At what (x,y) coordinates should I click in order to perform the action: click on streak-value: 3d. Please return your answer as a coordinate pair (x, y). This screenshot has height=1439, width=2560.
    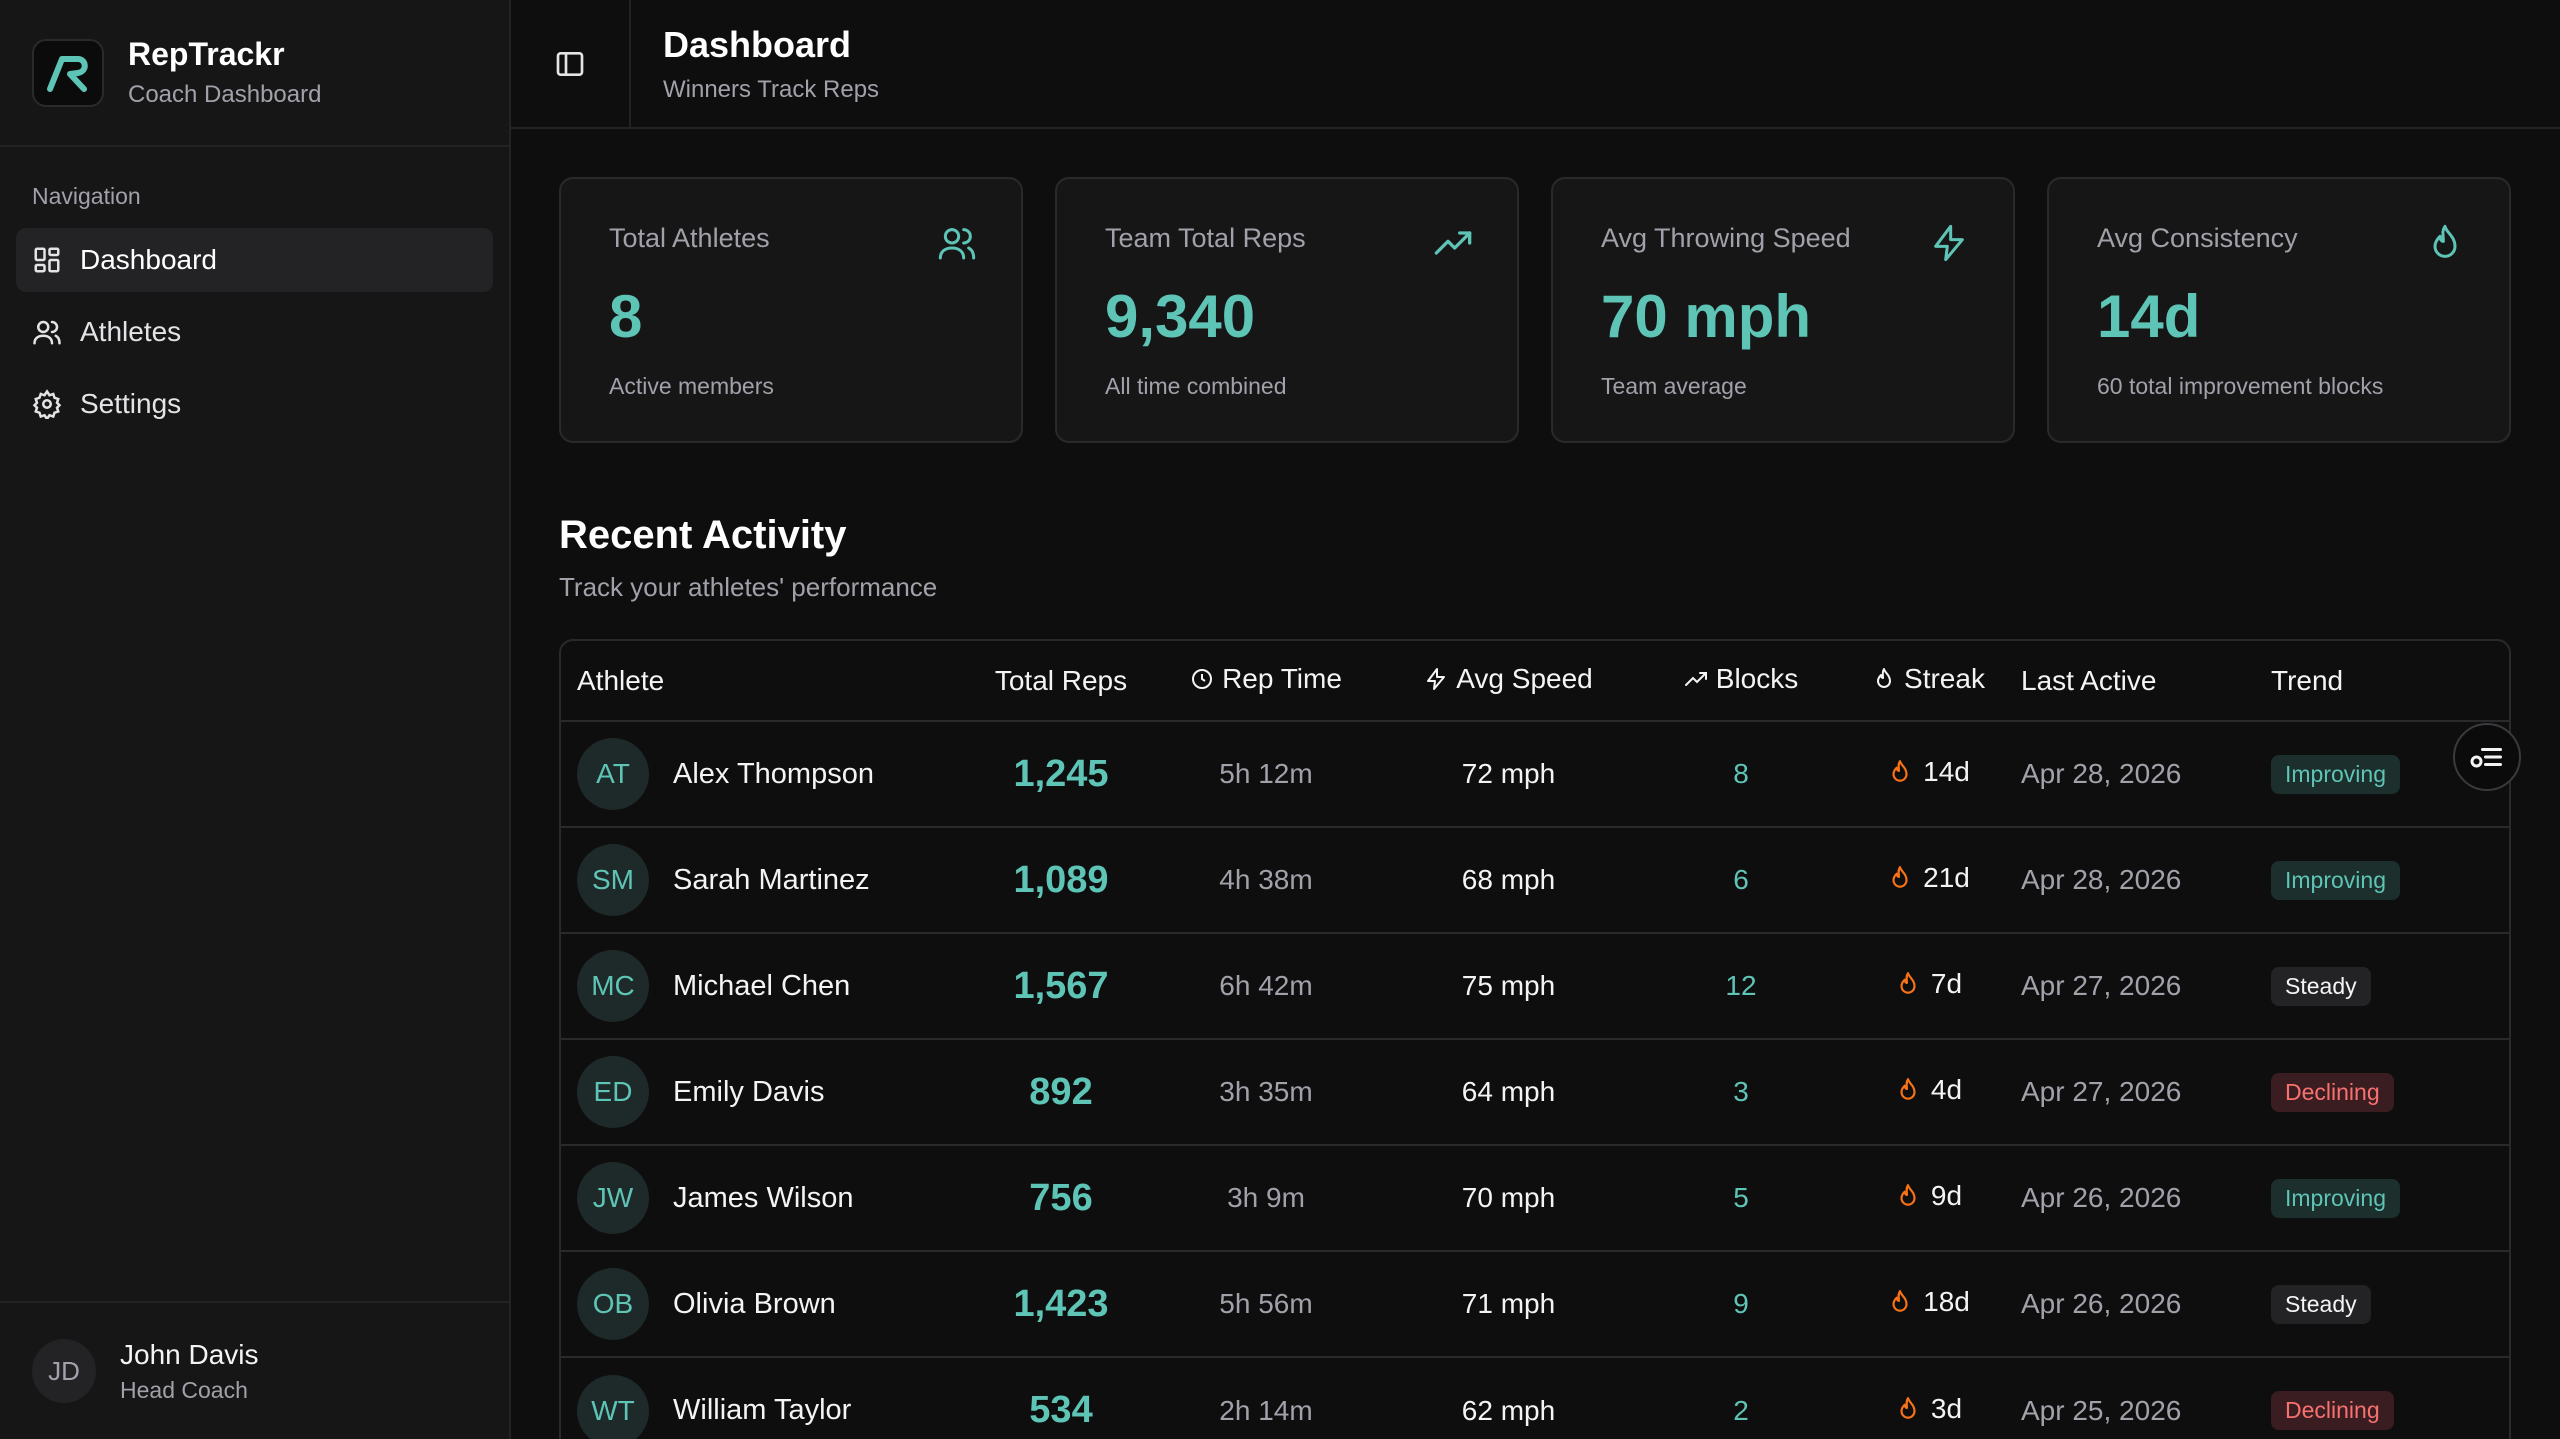
    Looking at the image, I should click on (1946, 1408).